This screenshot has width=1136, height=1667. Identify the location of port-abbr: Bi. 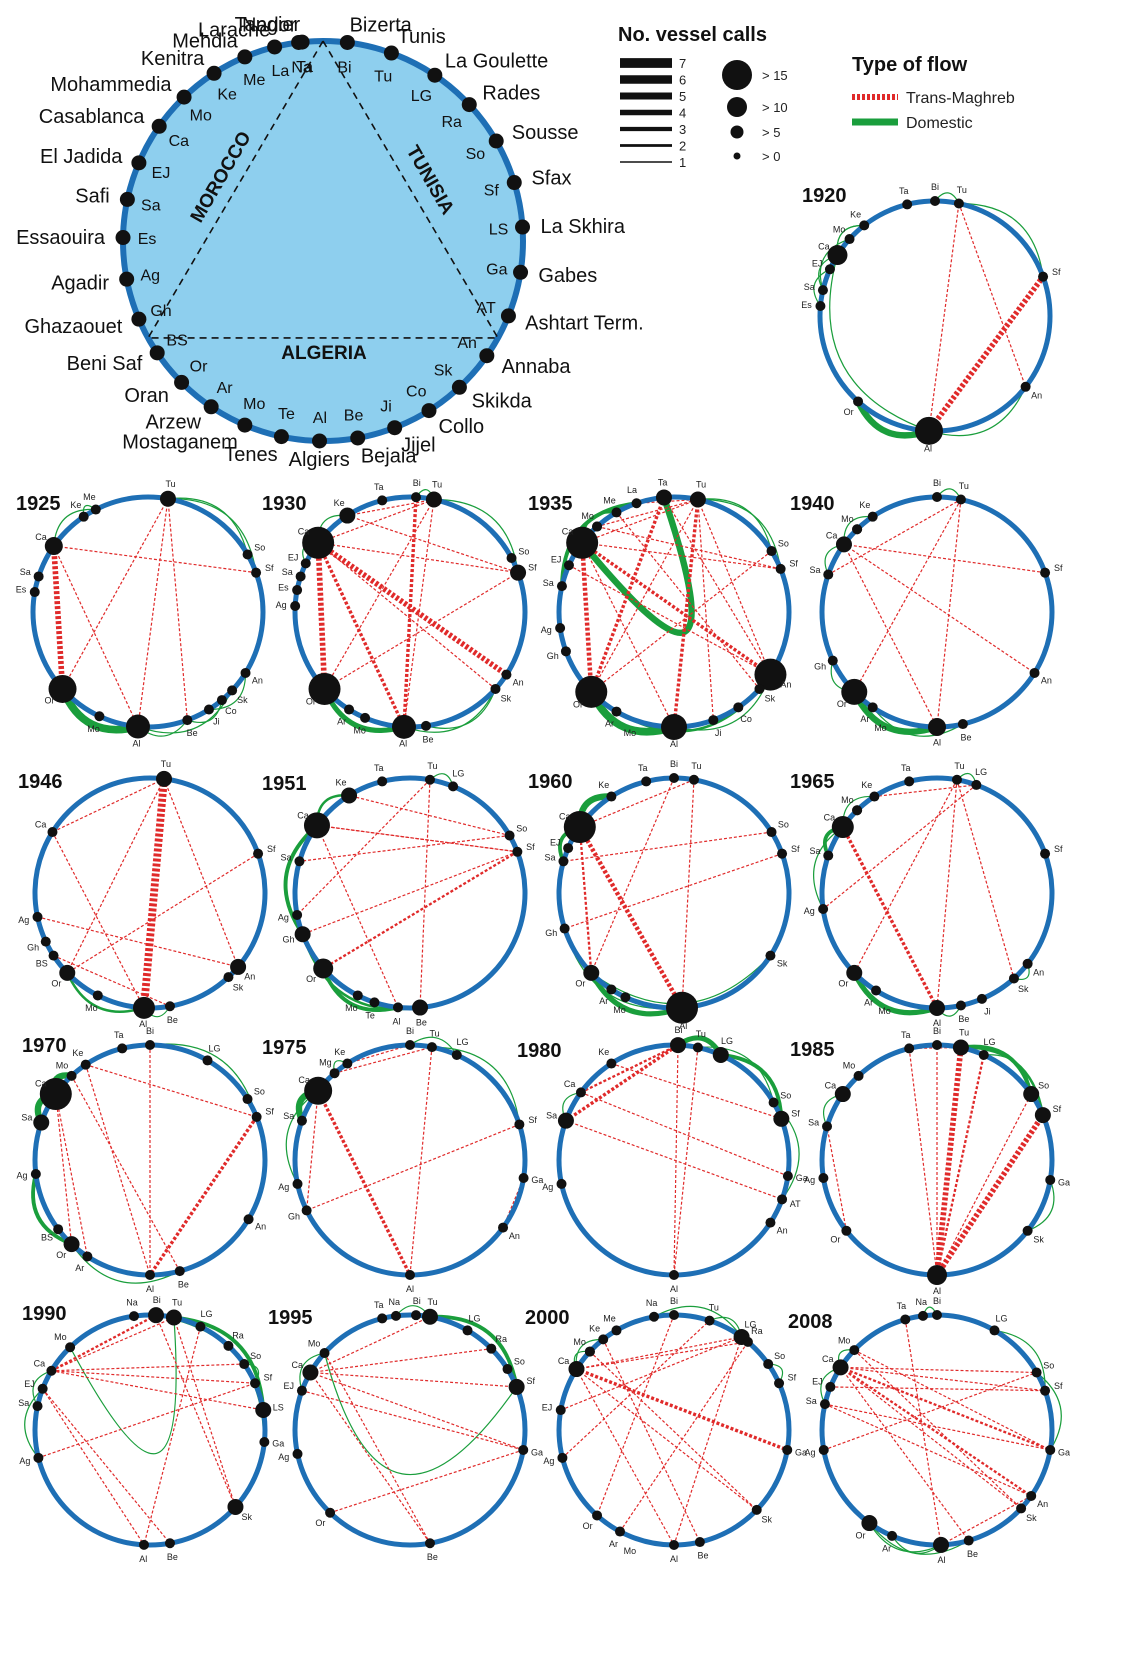
(344, 67).